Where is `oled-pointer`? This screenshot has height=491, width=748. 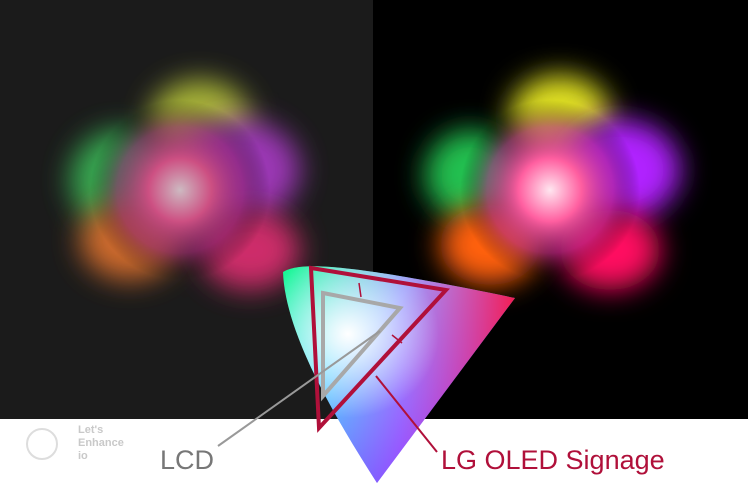 oled-pointer is located at coordinates (406, 414).